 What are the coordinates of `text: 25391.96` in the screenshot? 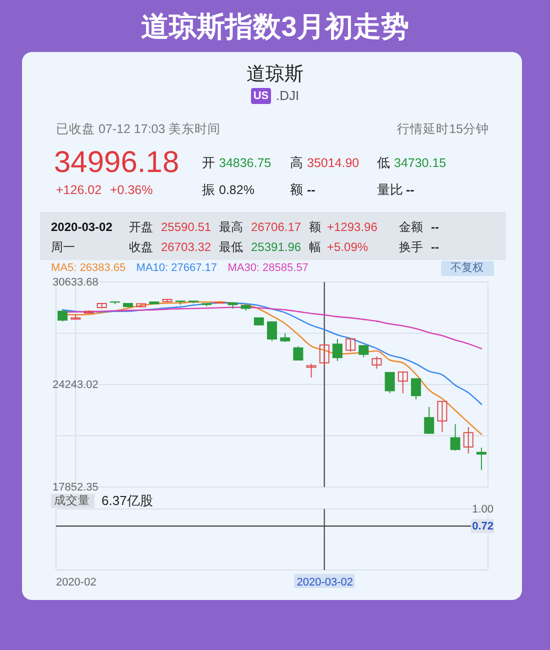 It's located at (276, 247).